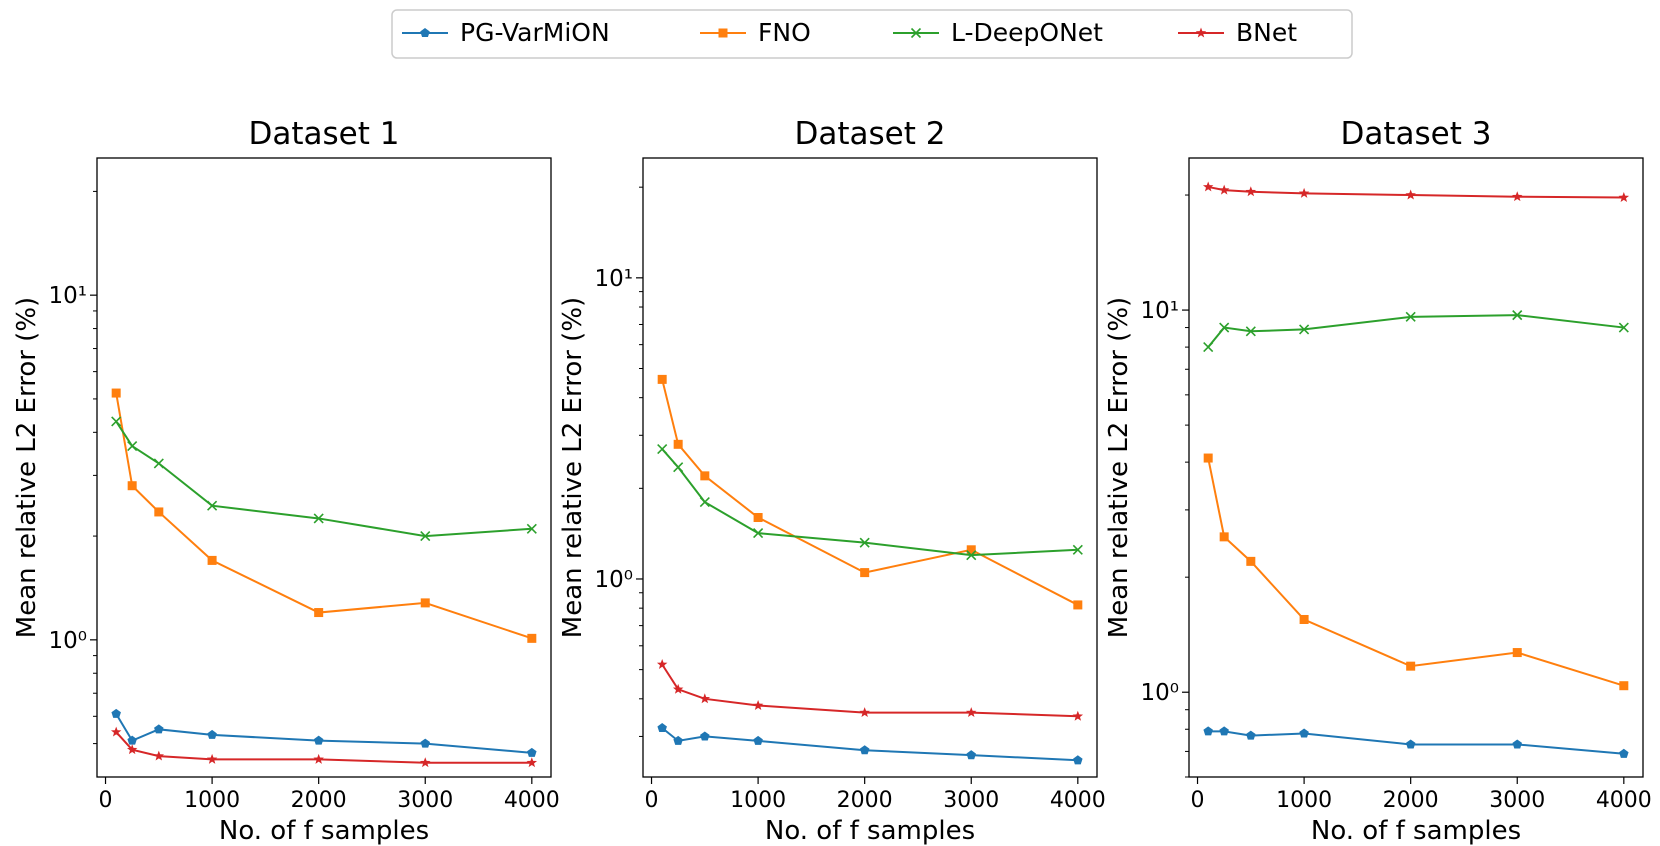 This screenshot has width=1660, height=846. I want to click on series-pg-varmion, so click(324, 732).